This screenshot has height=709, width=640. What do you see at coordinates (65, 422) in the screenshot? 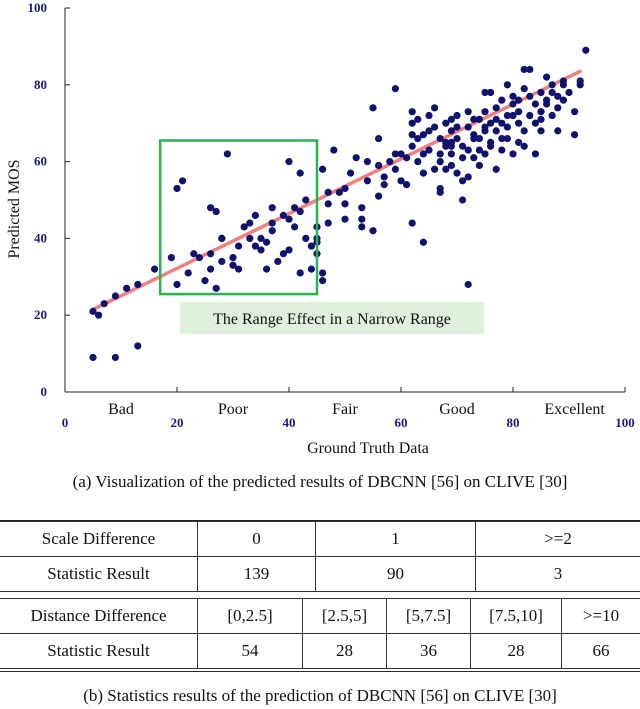
I see `x-tick-label: 0` at bounding box center [65, 422].